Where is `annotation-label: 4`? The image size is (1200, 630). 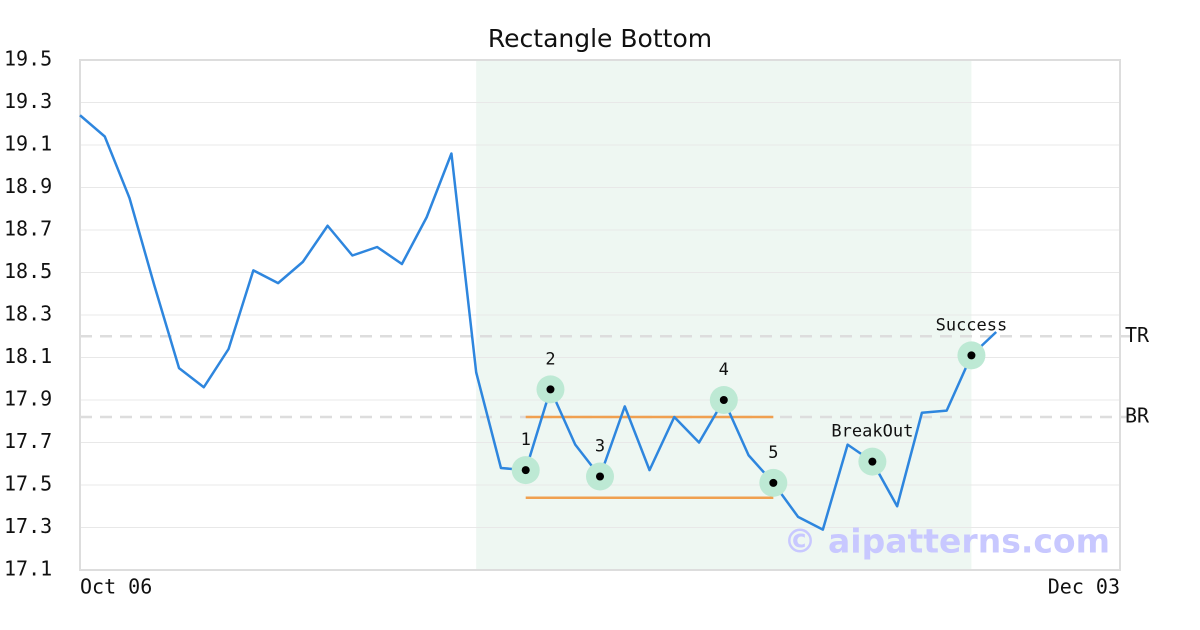 annotation-label: 4 is located at coordinates (724, 370).